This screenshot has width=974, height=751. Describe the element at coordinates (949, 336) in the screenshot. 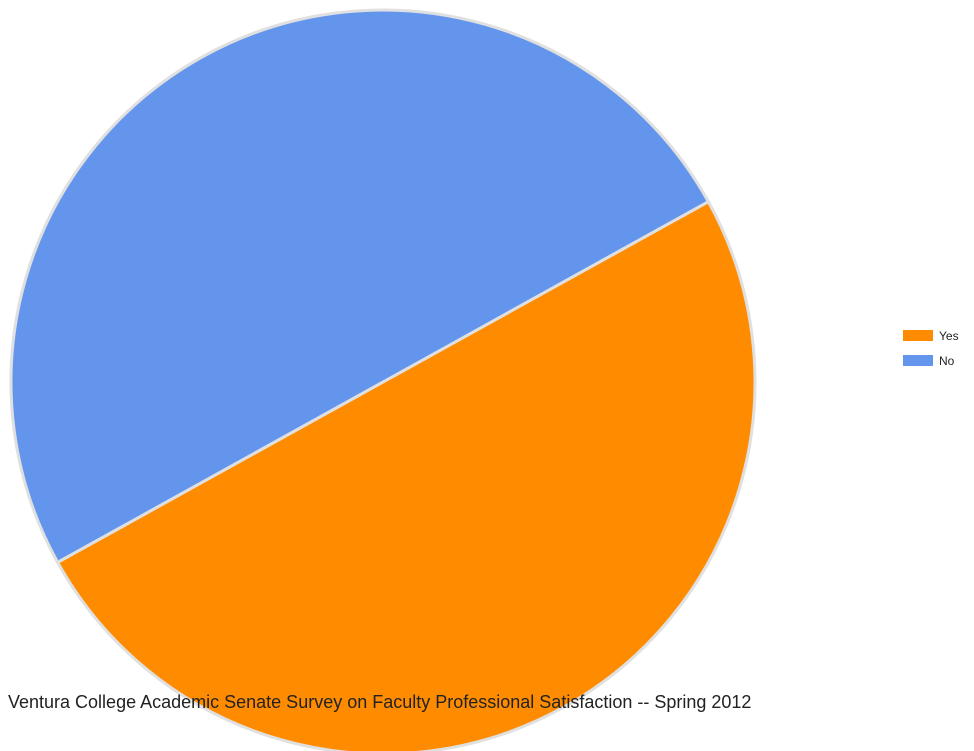

I see `legend-label-yes: Yes` at that location.